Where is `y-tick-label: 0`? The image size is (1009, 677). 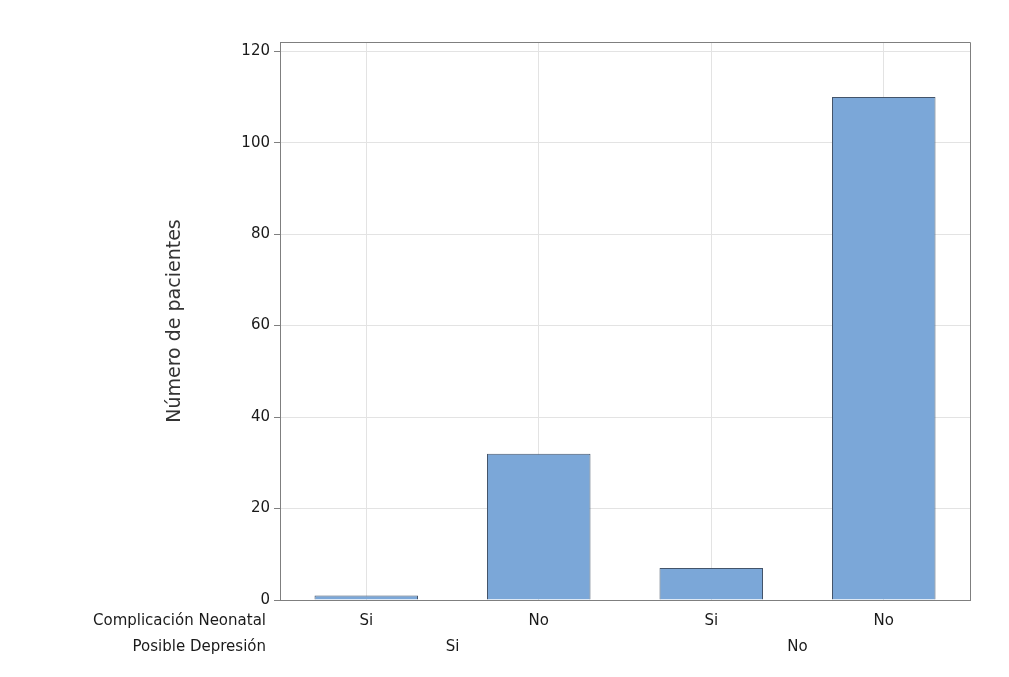
y-tick-label: 0 is located at coordinates (265, 598).